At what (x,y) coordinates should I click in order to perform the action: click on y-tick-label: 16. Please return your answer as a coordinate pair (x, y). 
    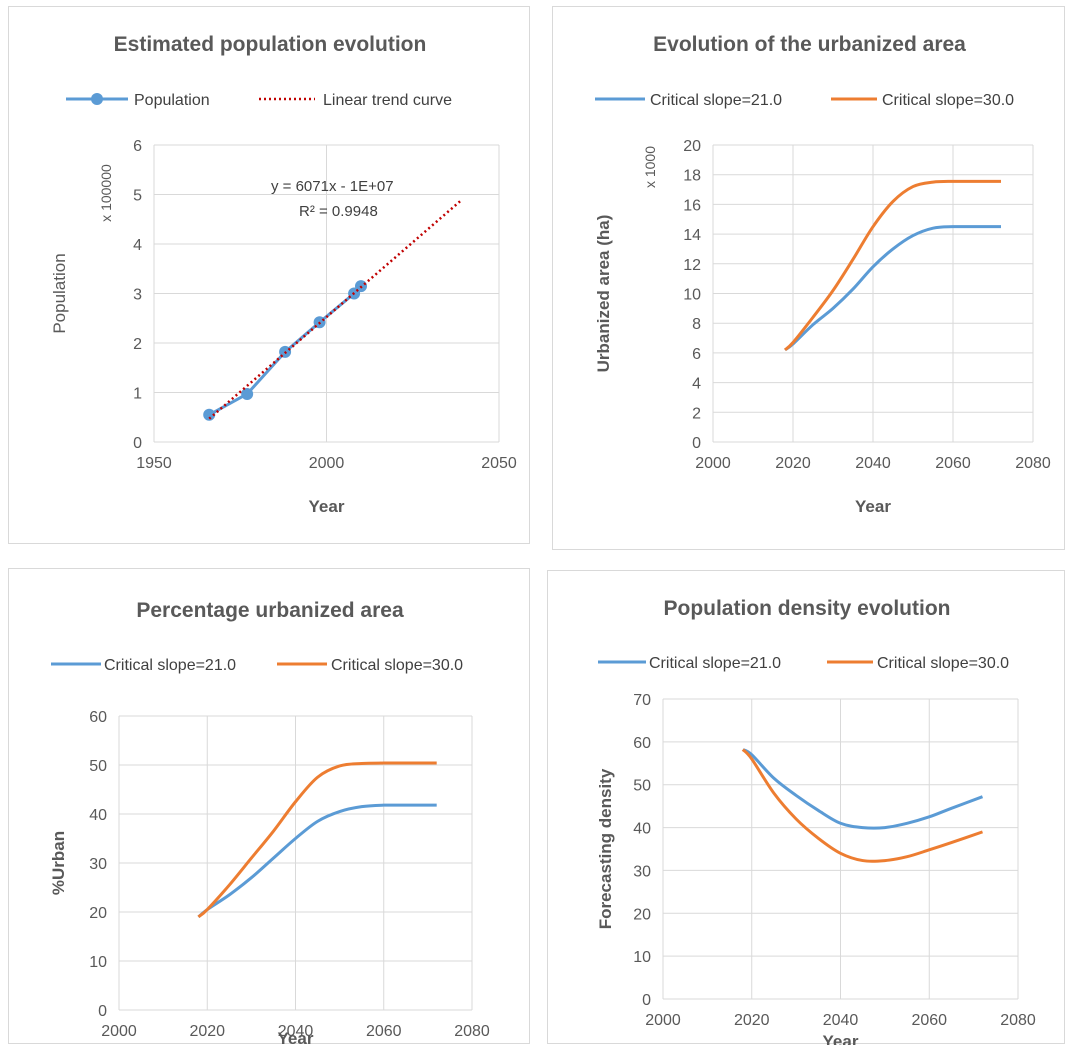
    Looking at the image, I should click on (692, 205).